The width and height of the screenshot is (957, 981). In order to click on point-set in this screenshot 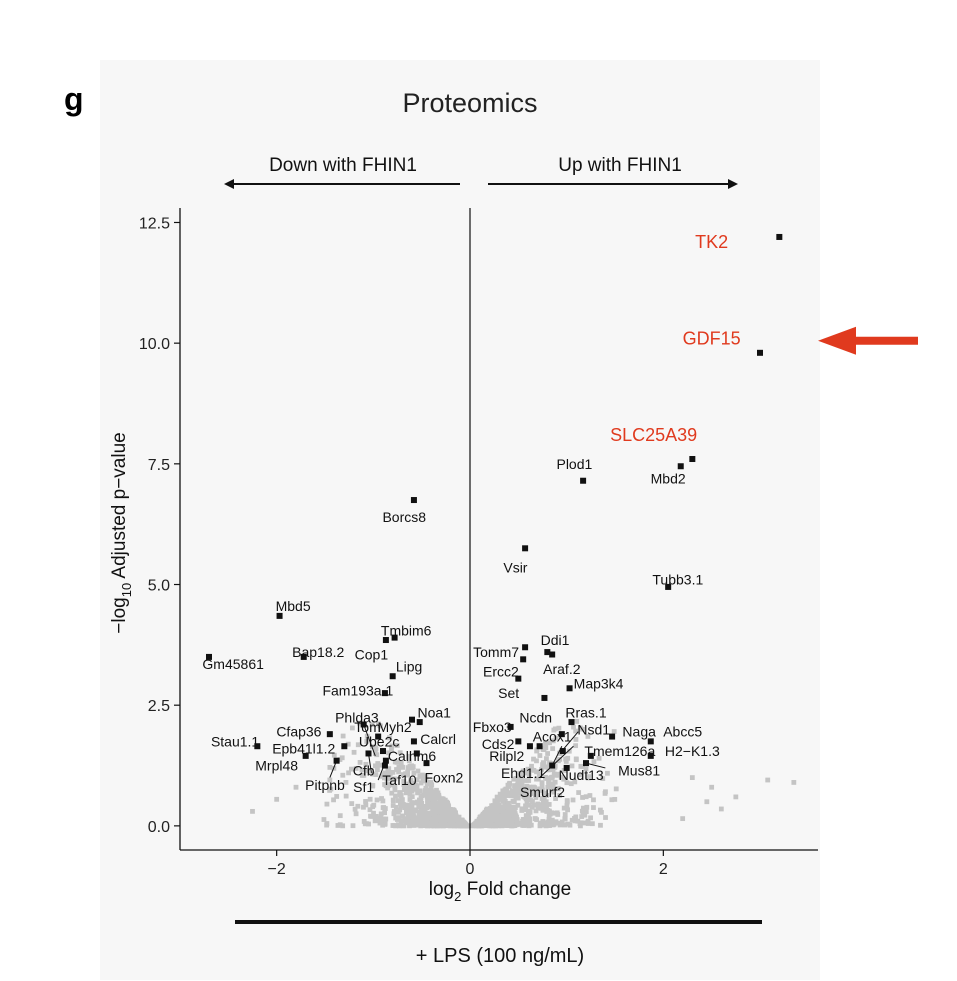, I will do `click(518, 678)`.